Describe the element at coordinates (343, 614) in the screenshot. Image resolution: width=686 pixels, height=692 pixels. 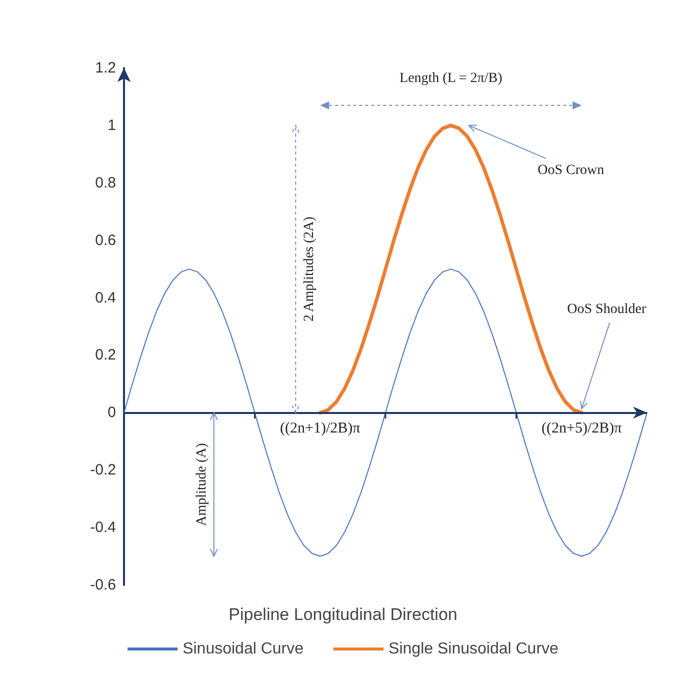
I see `x-axis-title: Pipeline Longitudinal Direction` at that location.